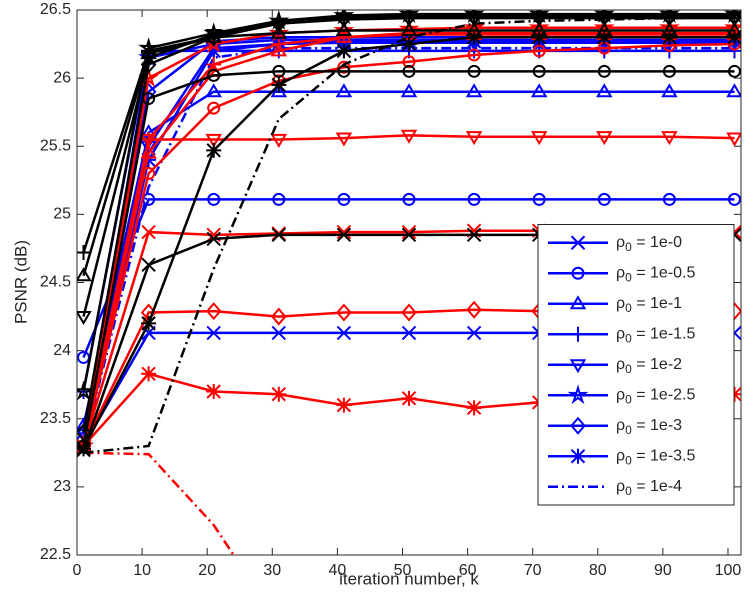 Image resolution: width=748 pixels, height=594 pixels. What do you see at coordinates (55, 418) in the screenshot?
I see `y-tick-label: 23.5` at bounding box center [55, 418].